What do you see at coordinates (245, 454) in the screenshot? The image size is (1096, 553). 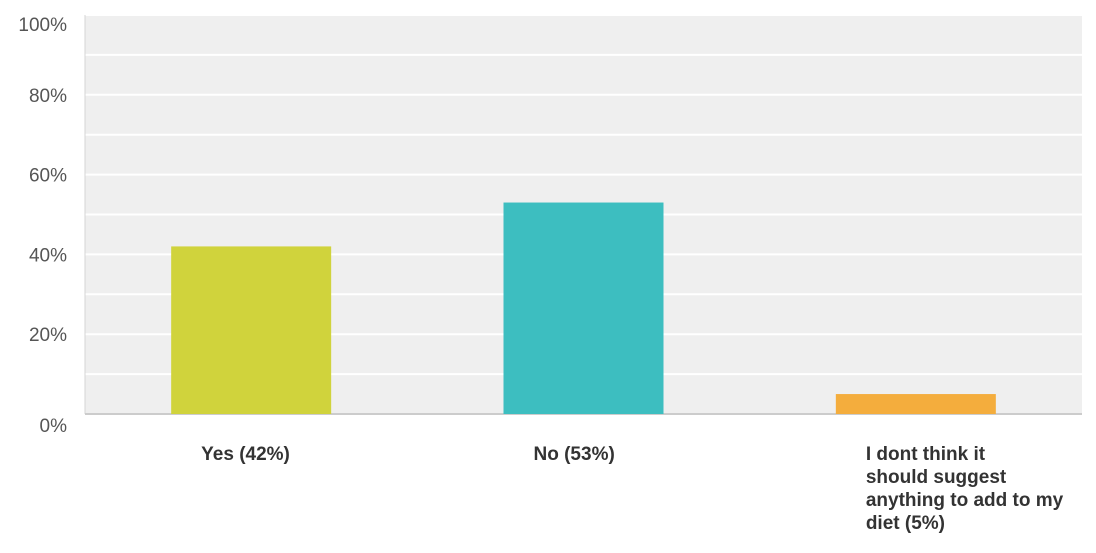 I see `category-label: Yes (42%)` at bounding box center [245, 454].